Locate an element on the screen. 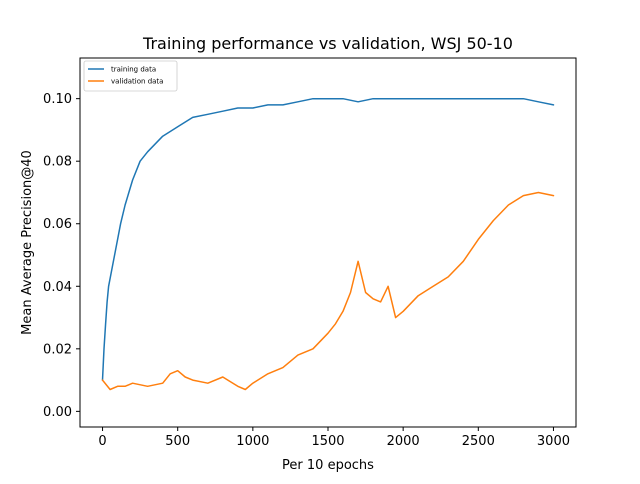 The image size is (640, 484). x-tick-label: 1000 is located at coordinates (252, 441).